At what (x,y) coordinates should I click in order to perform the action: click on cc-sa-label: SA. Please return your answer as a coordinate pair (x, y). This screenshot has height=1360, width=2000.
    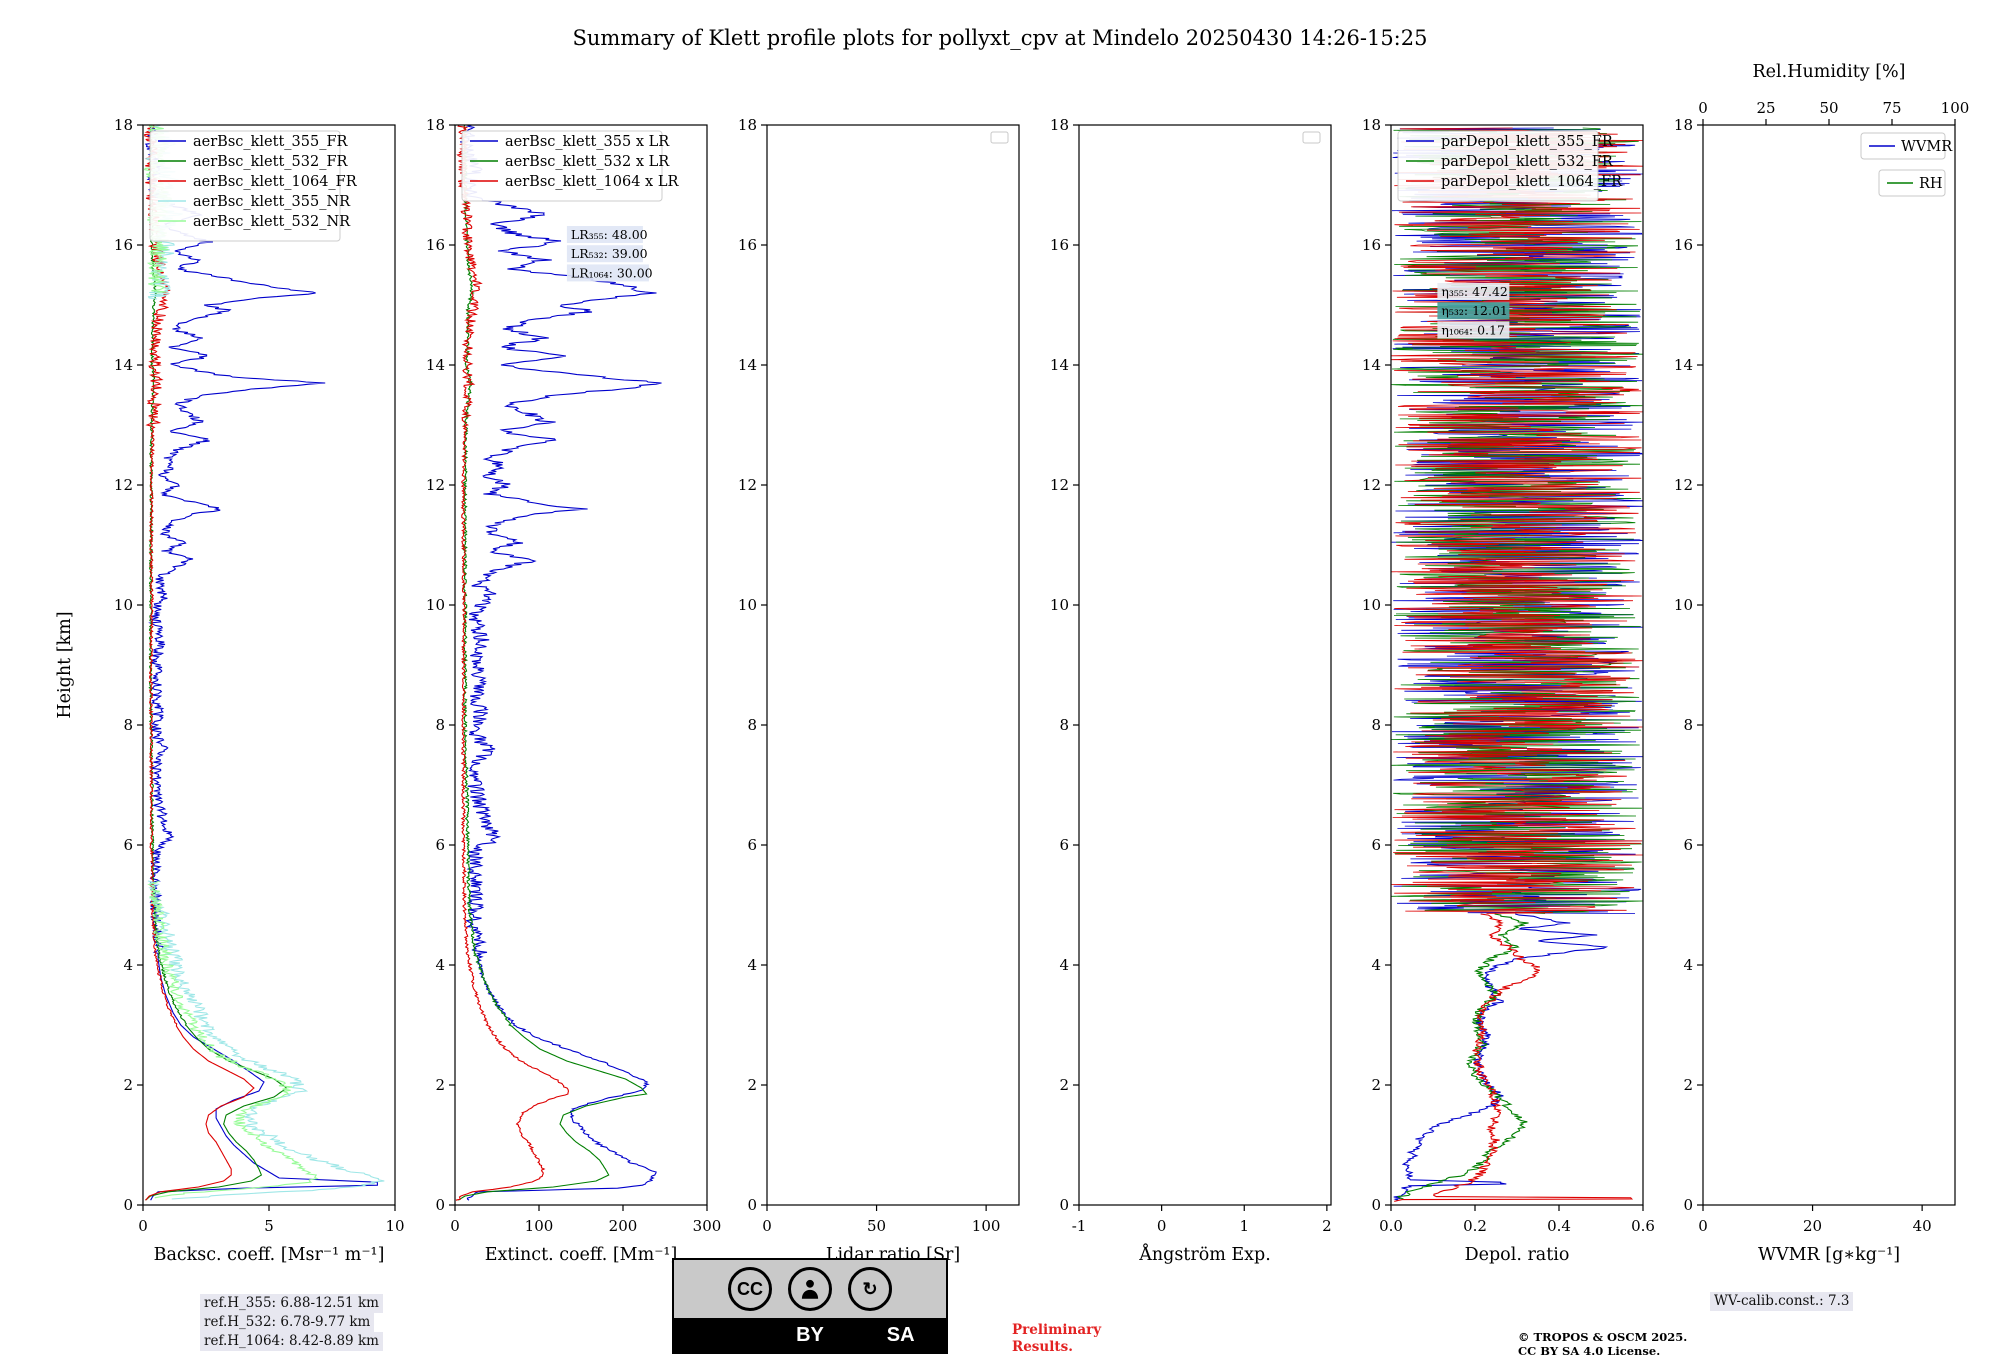
    Looking at the image, I should click on (900, 1334).